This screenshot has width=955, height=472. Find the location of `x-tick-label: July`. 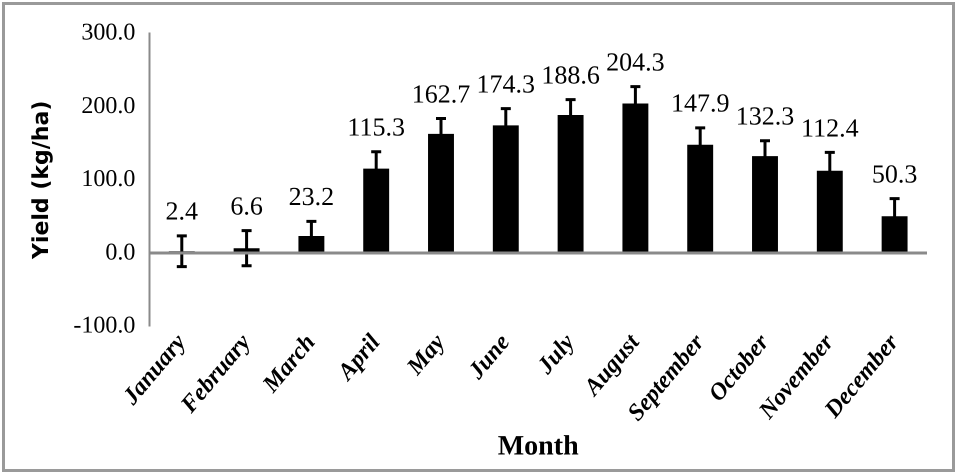

x-tick-label: July is located at coordinates (556, 354).